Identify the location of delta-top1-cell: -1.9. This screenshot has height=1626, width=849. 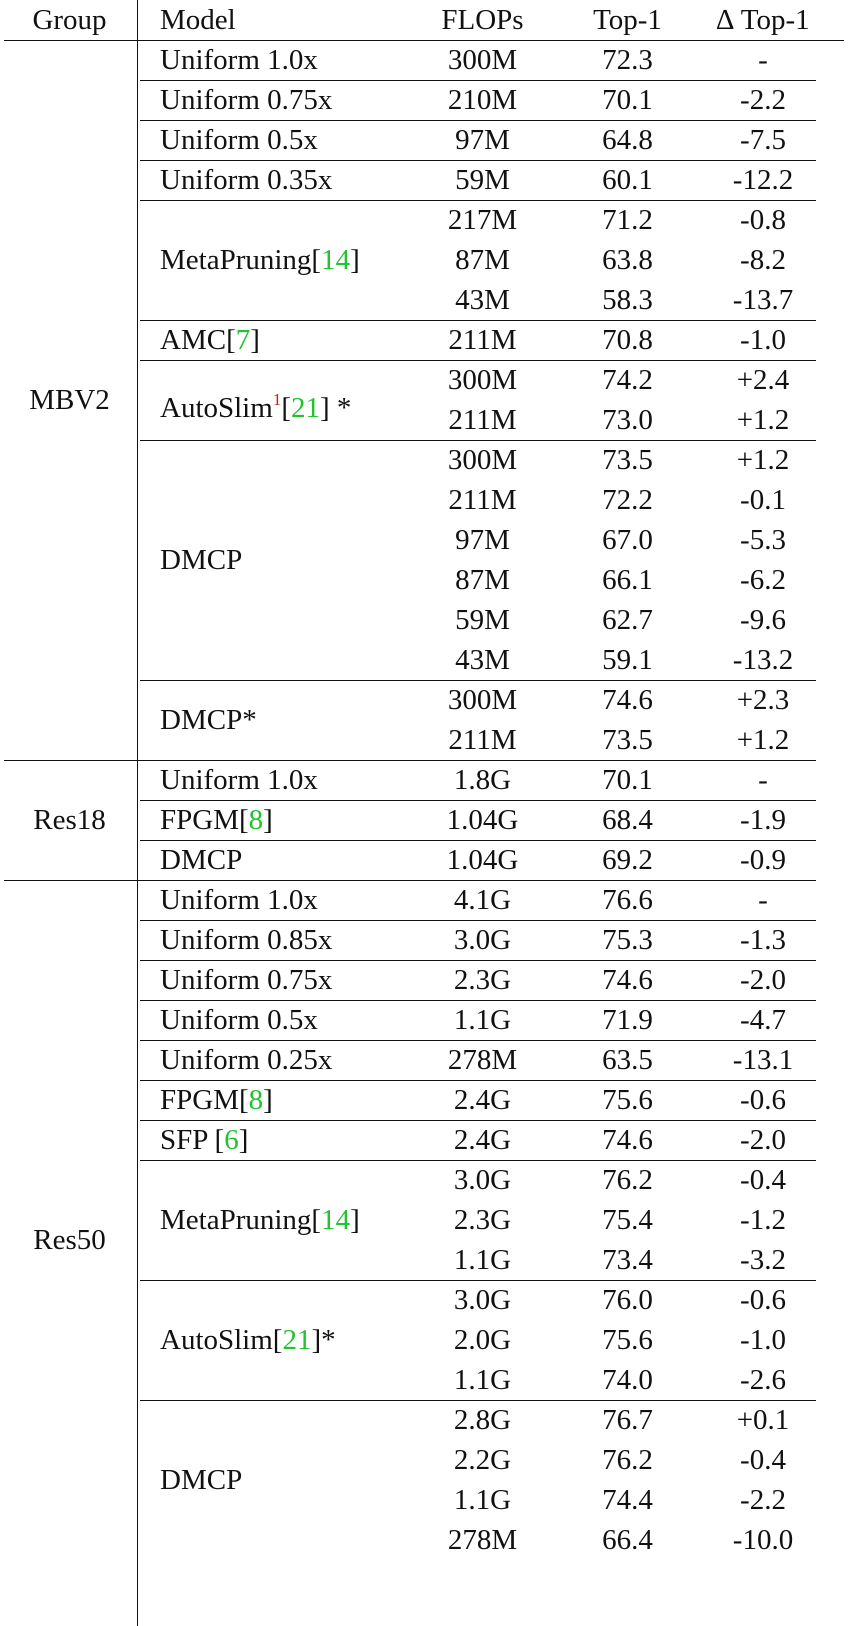
(763, 820).